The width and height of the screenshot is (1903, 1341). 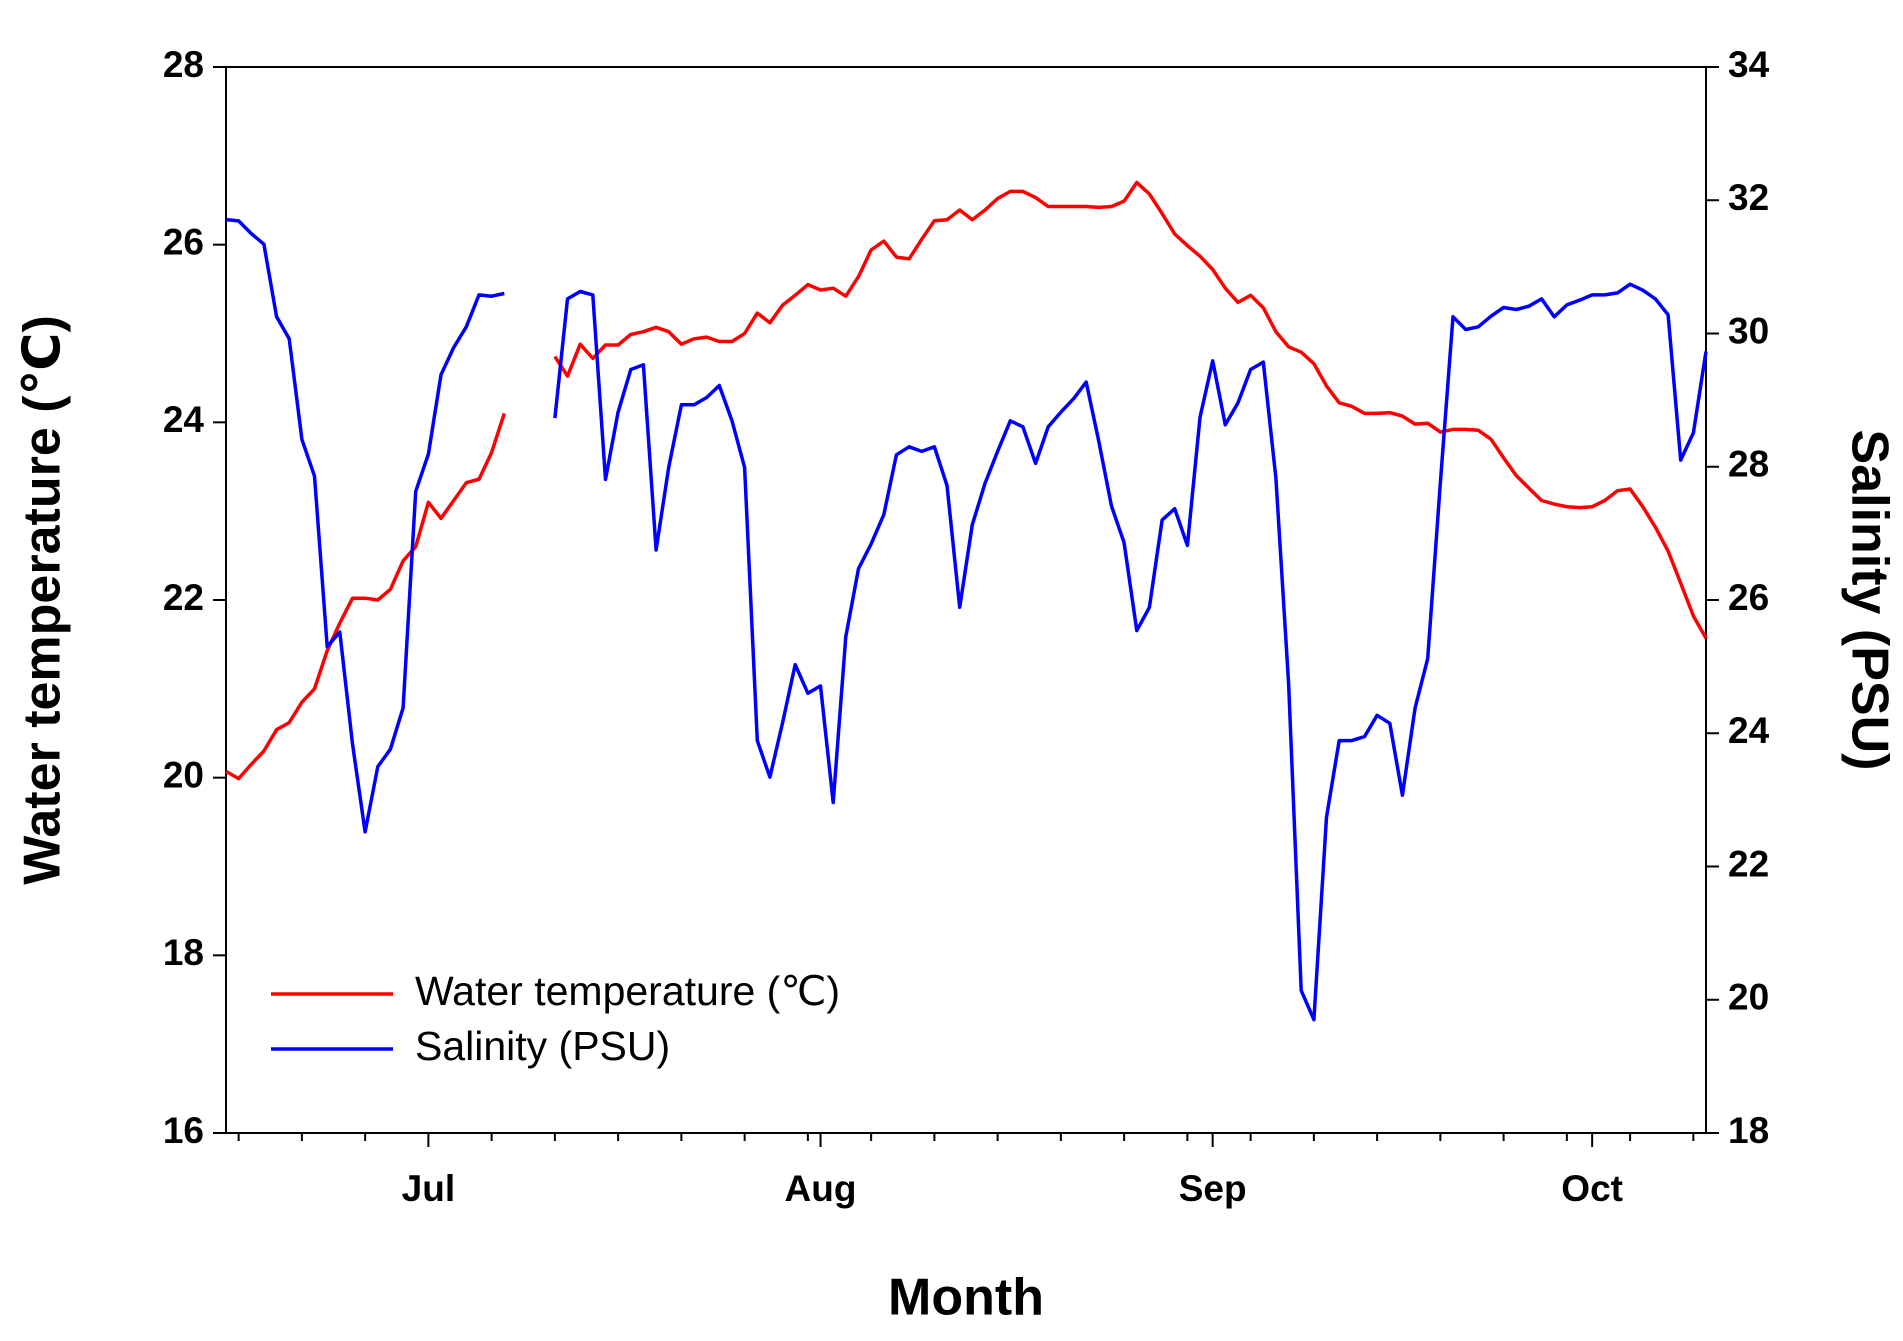 I want to click on y2-tick-label: 24, so click(x=1749, y=730).